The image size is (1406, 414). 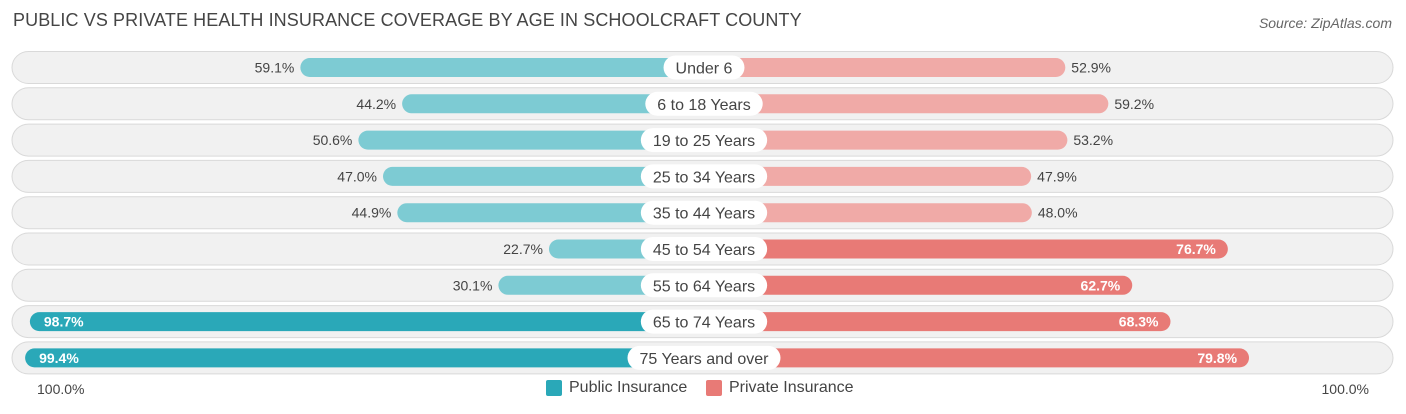 I want to click on value-label-public: 44.2%, so click(x=376, y=104).